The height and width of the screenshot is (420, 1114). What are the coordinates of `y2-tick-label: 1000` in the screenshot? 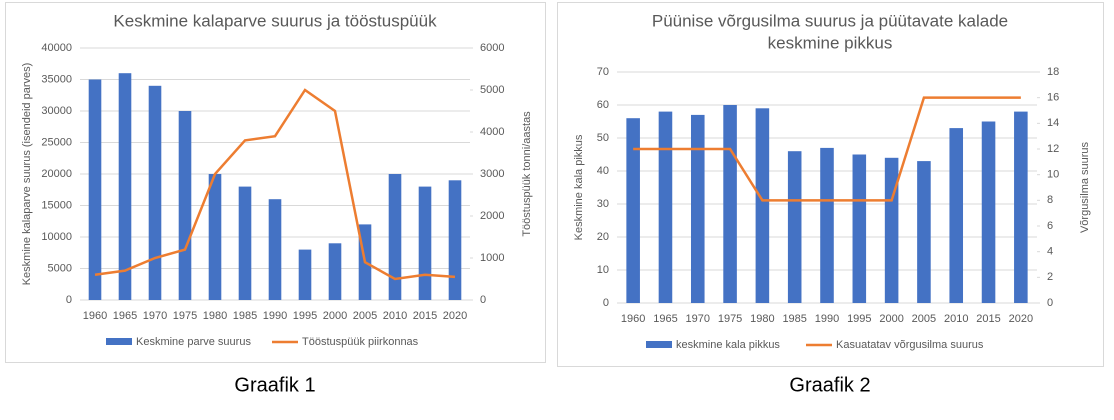 It's located at (492, 258).